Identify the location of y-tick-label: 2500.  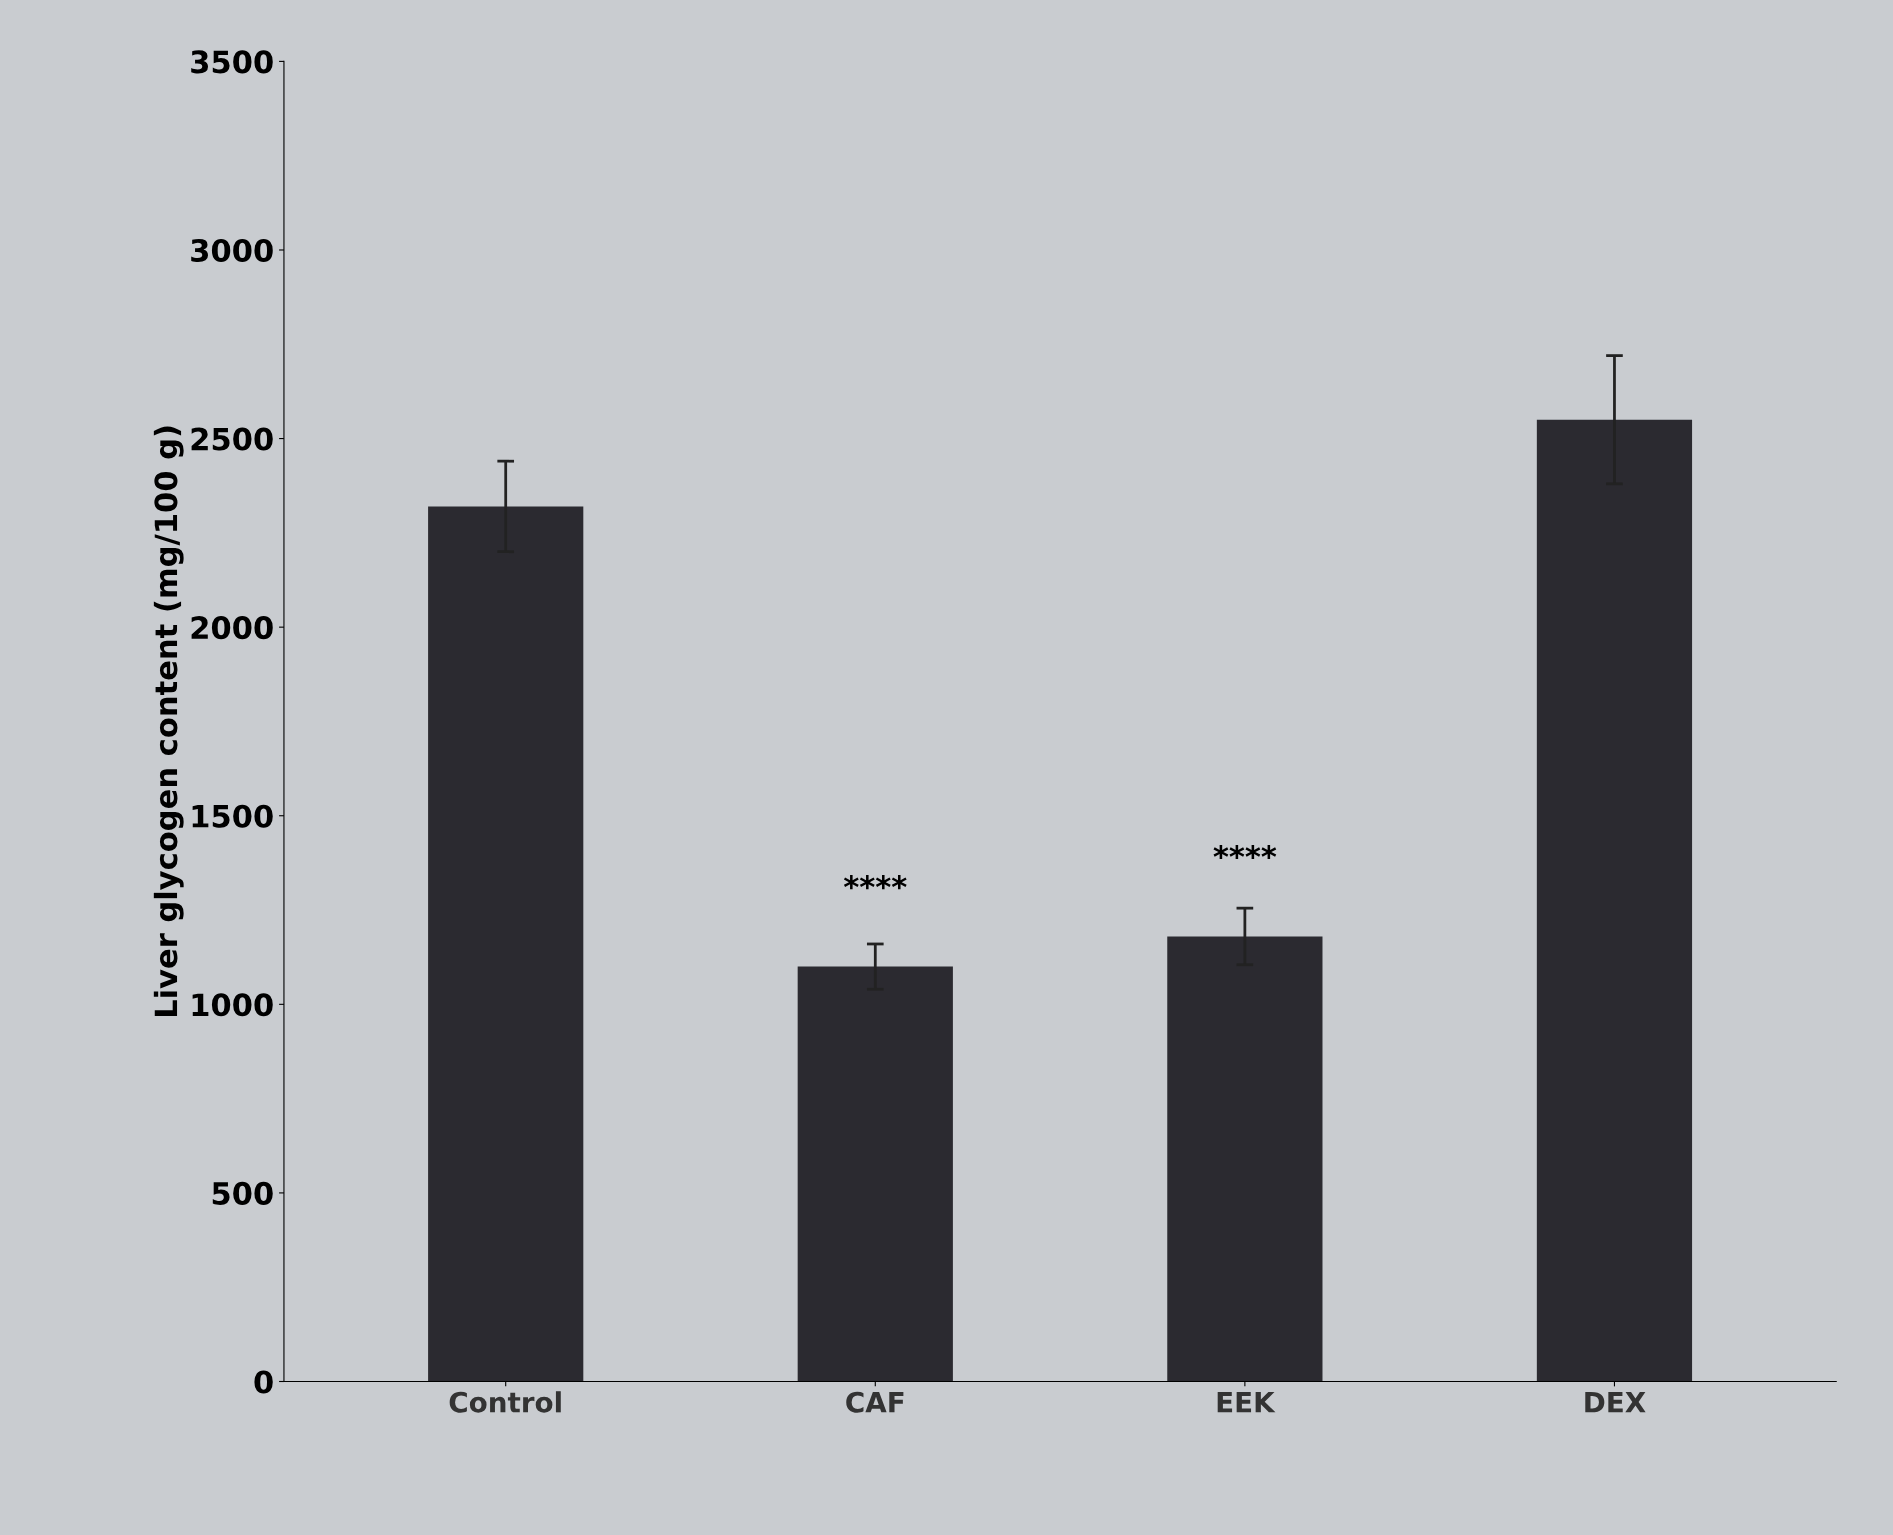
(232, 439).